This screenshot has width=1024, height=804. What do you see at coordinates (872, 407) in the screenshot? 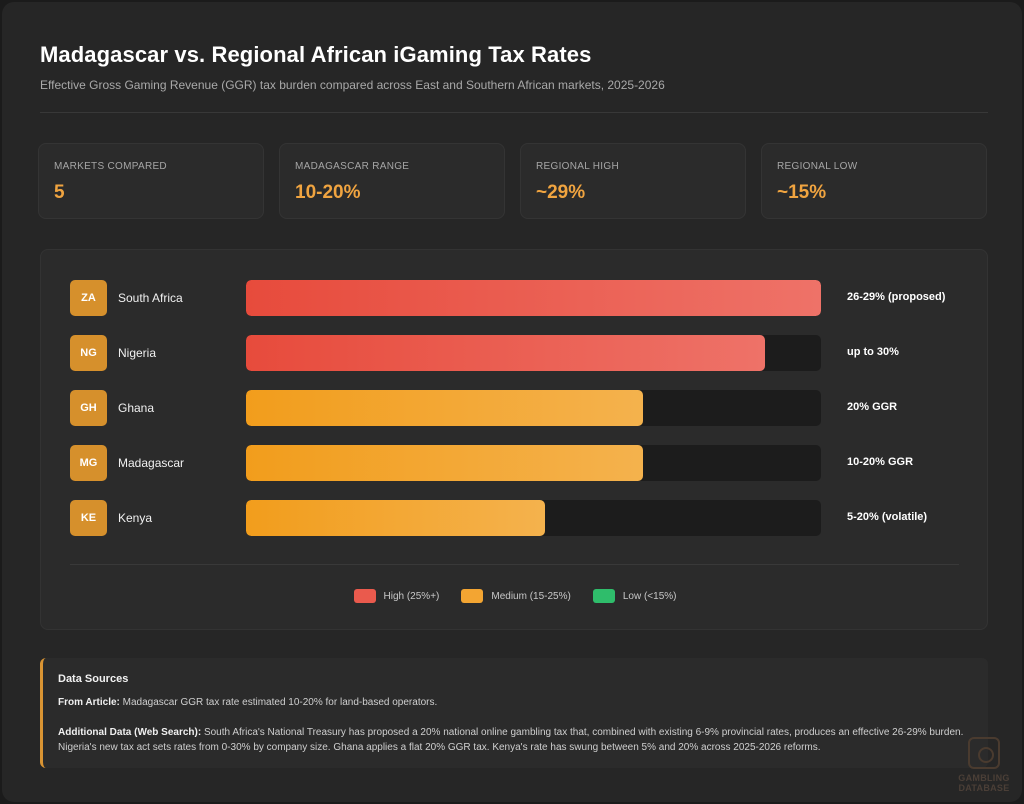
I see `rate-label: 20% GGR` at bounding box center [872, 407].